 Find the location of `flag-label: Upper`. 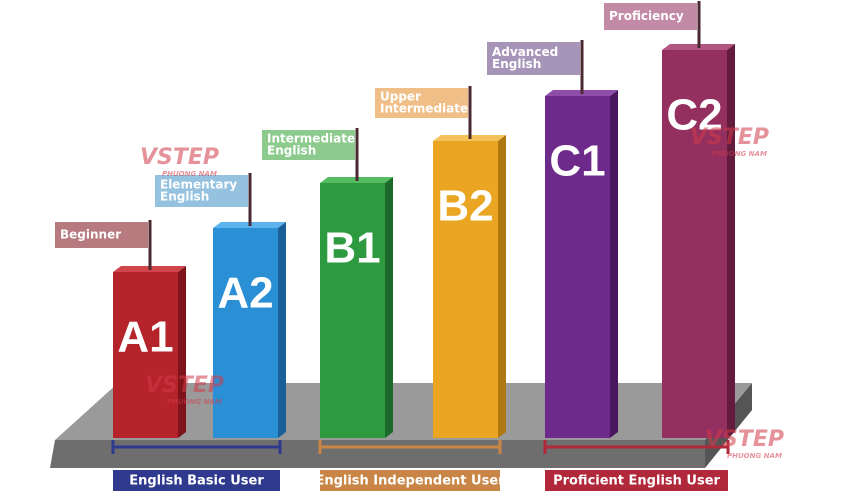

flag-label: Upper is located at coordinates (400, 97).